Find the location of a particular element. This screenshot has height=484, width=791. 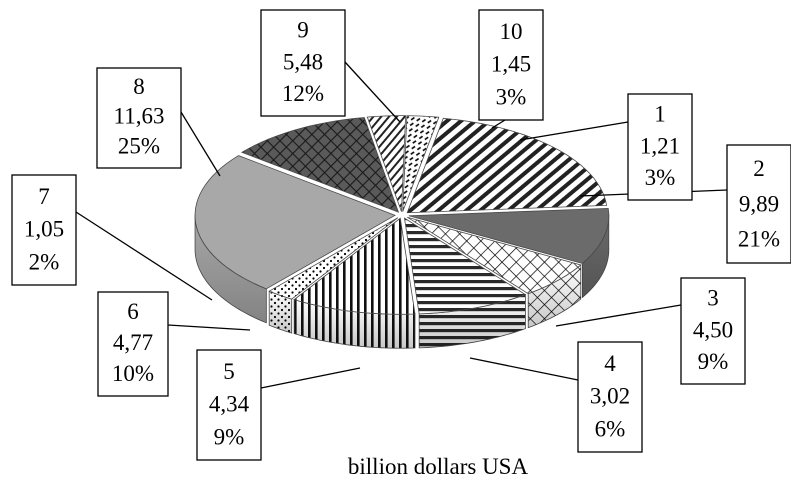

slice-value-label-1: 1,21 is located at coordinates (660, 145).